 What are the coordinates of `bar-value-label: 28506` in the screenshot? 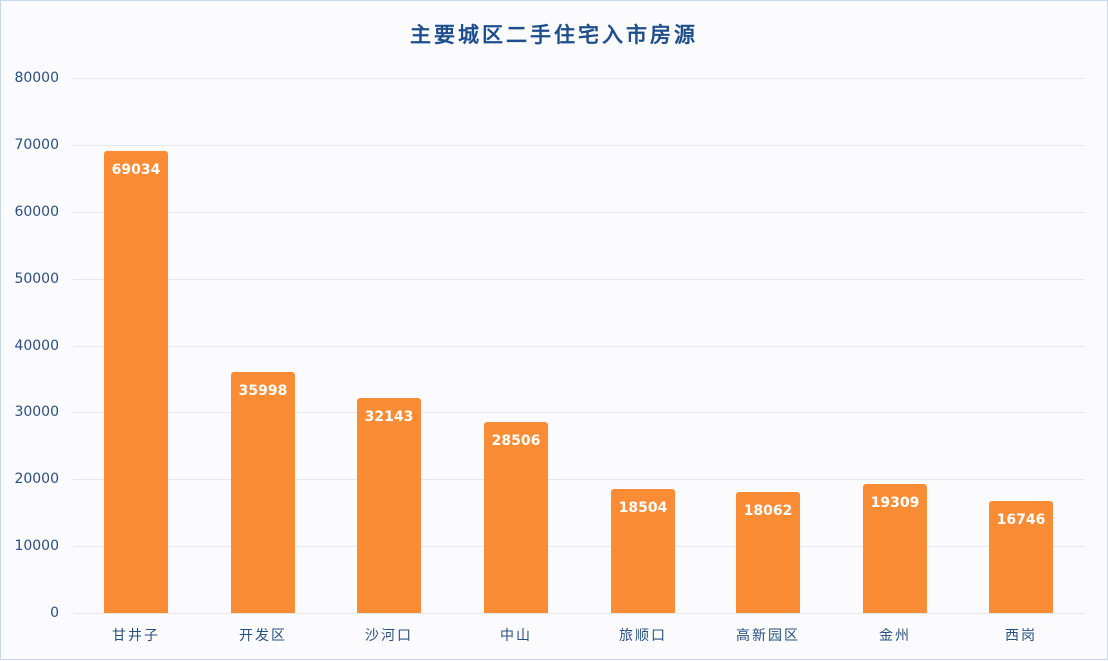 It's located at (516, 441).